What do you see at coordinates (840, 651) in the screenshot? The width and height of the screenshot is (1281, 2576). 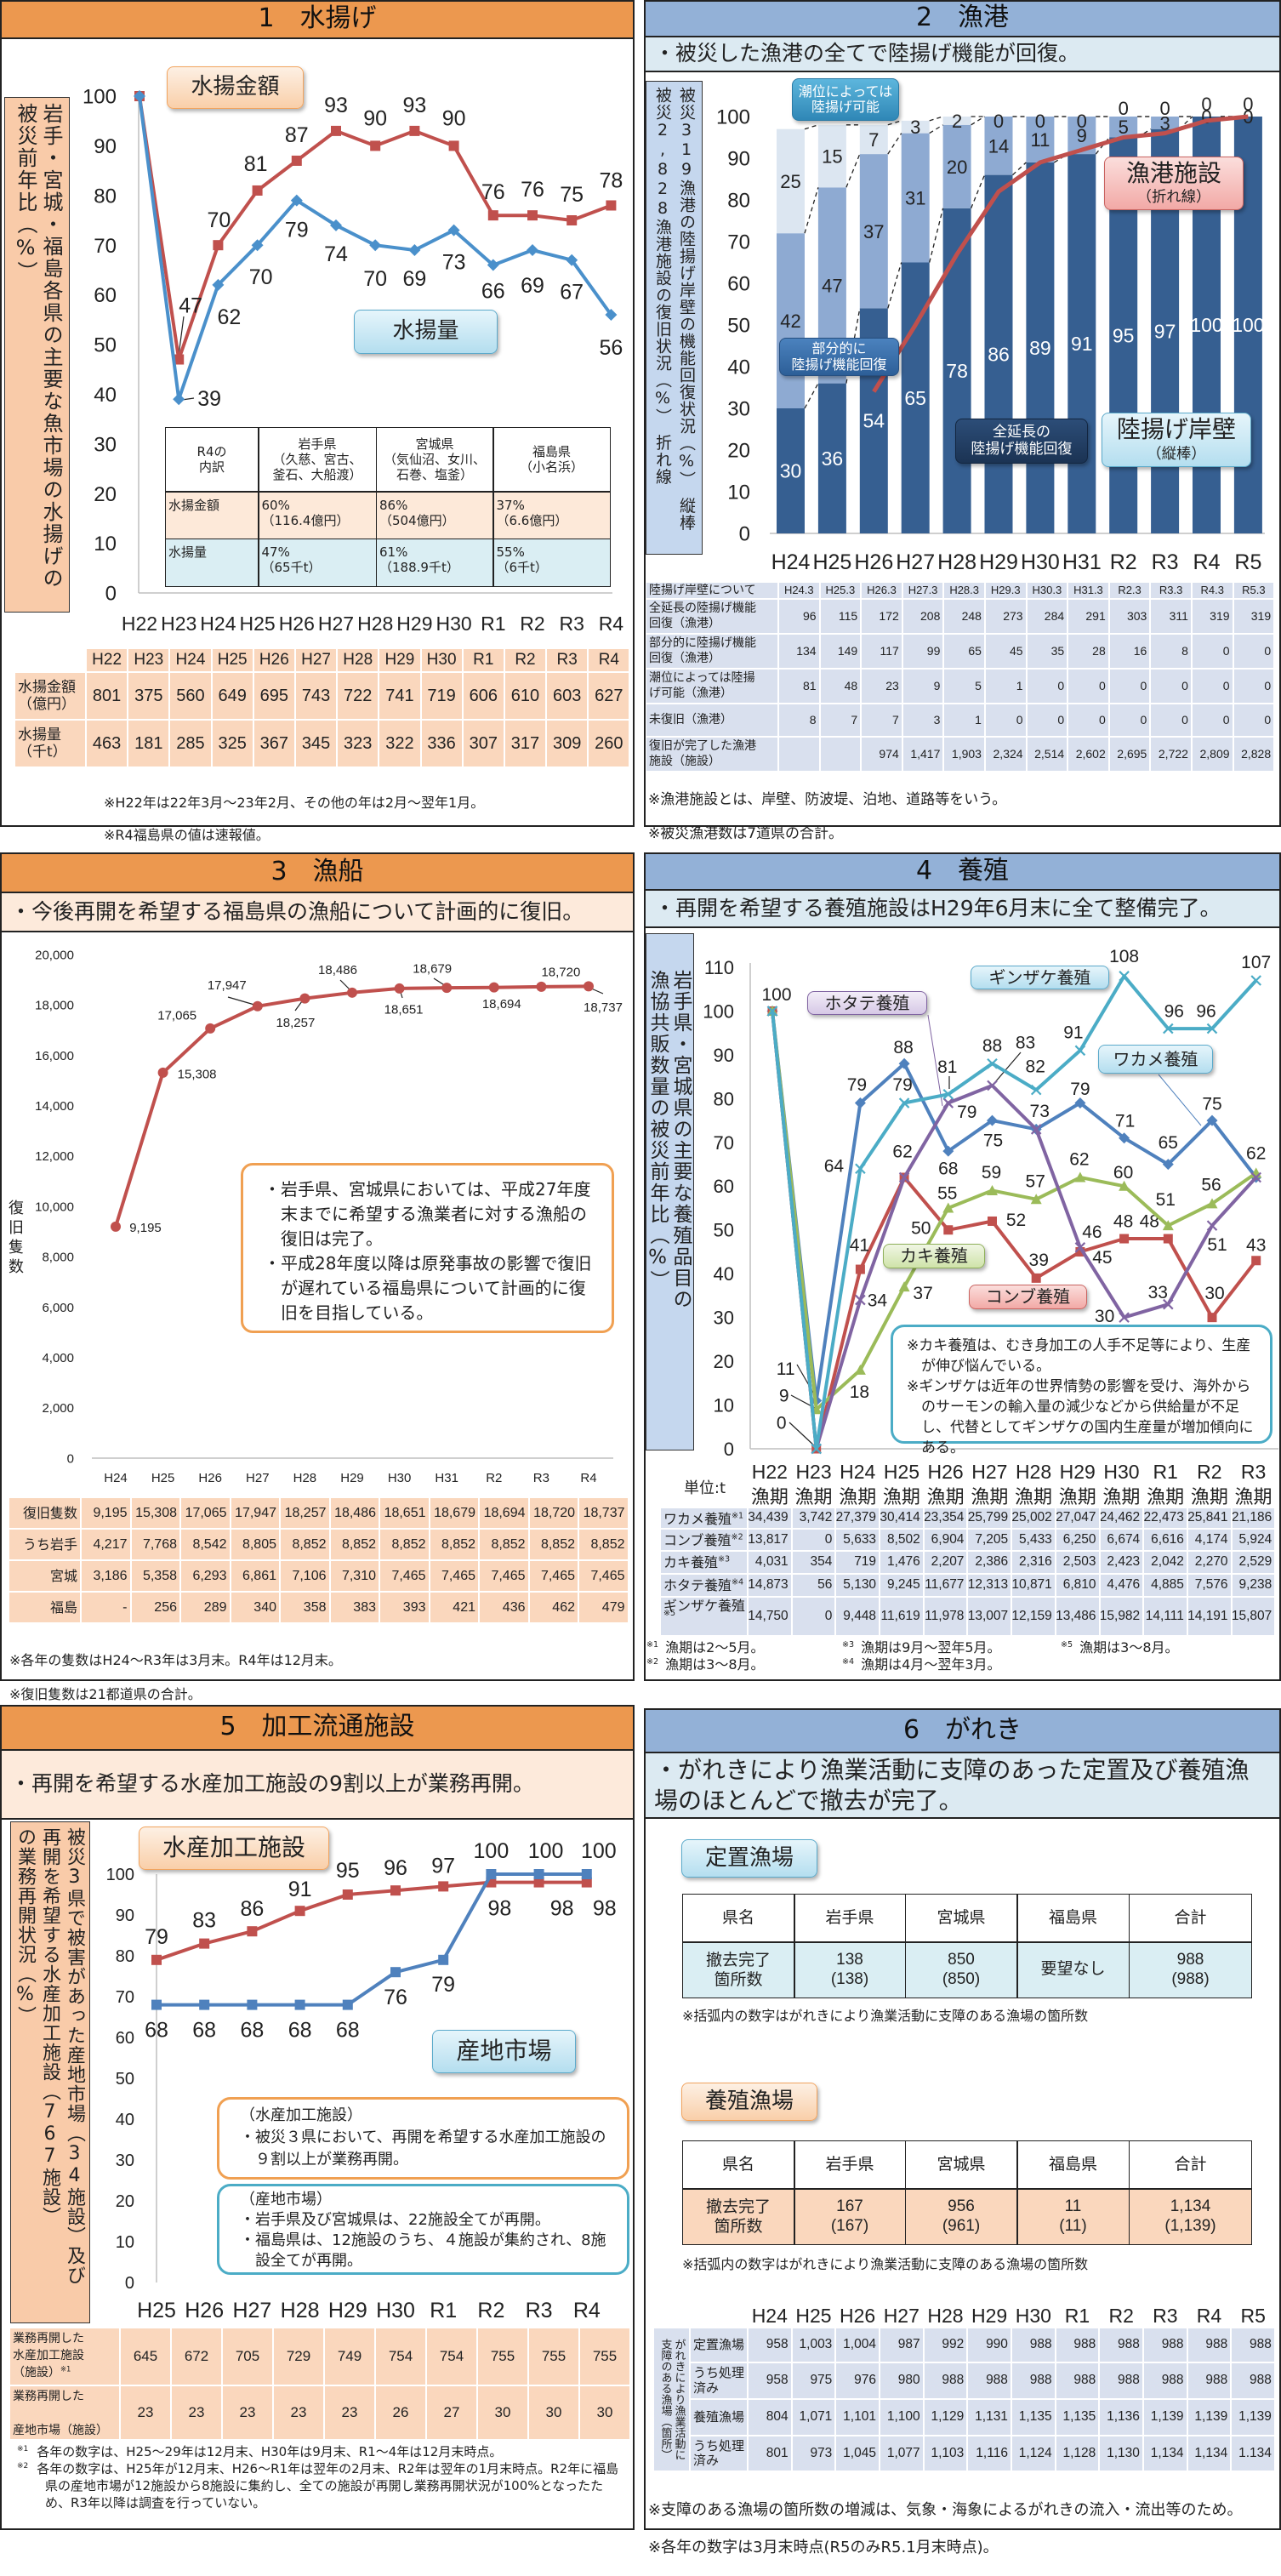 I see `table-value: 149` at bounding box center [840, 651].